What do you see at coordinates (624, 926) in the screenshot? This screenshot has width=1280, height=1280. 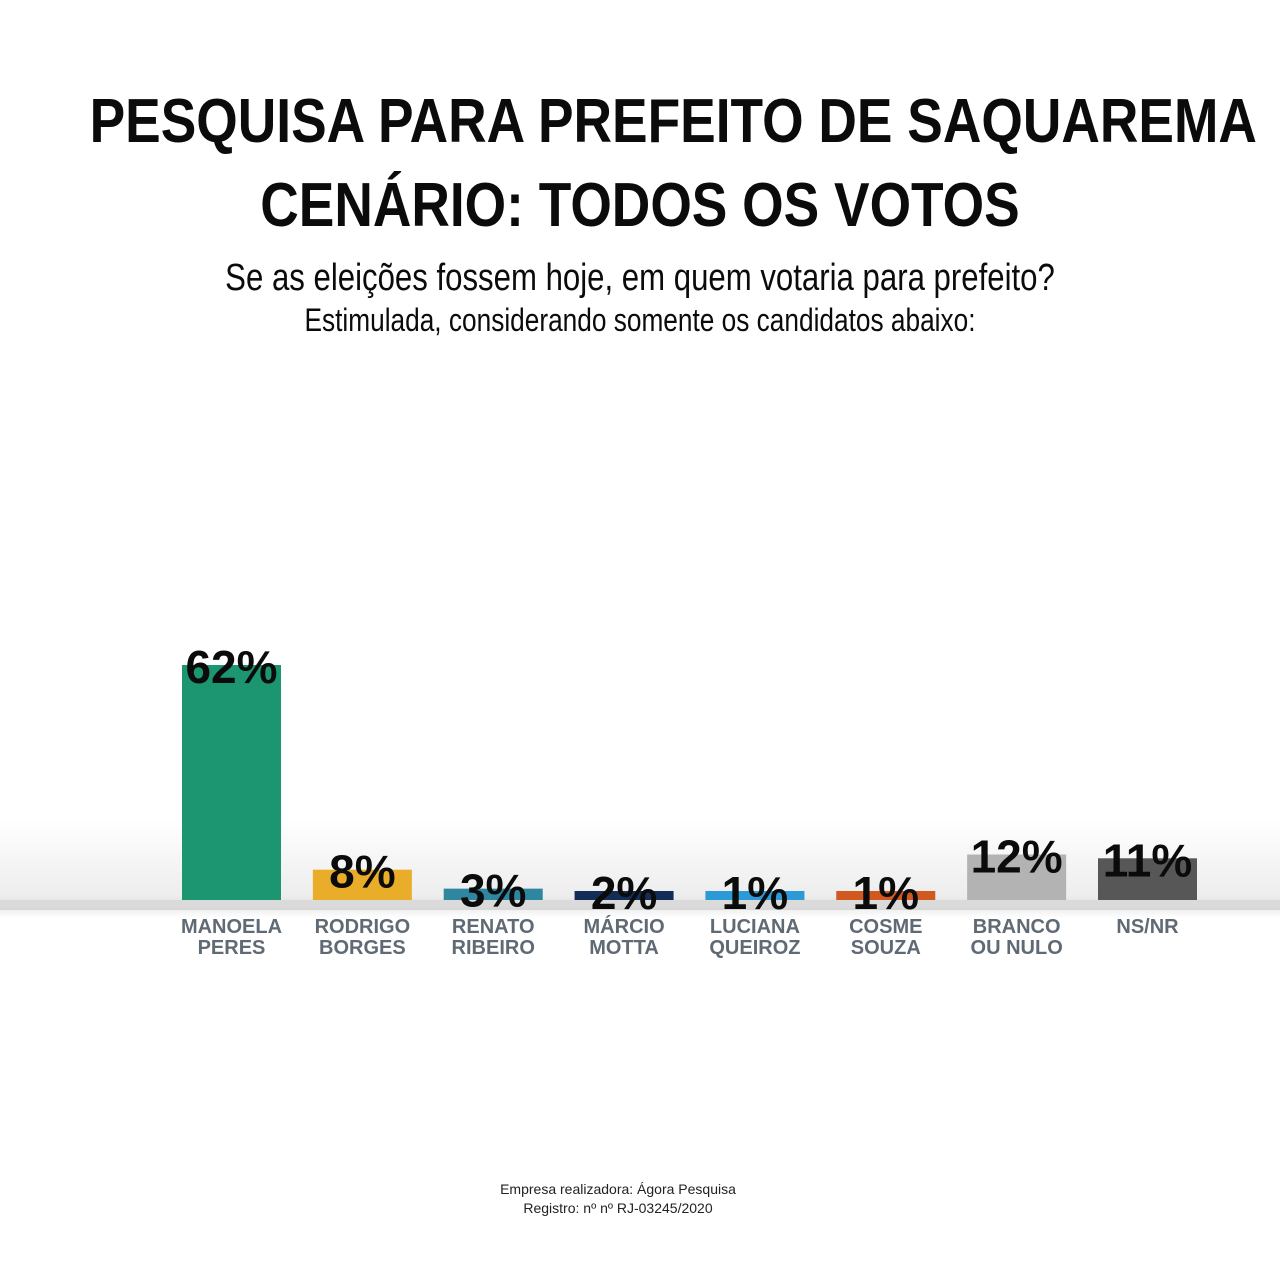 I see `category-label-3-0: MÁRCIO` at bounding box center [624, 926].